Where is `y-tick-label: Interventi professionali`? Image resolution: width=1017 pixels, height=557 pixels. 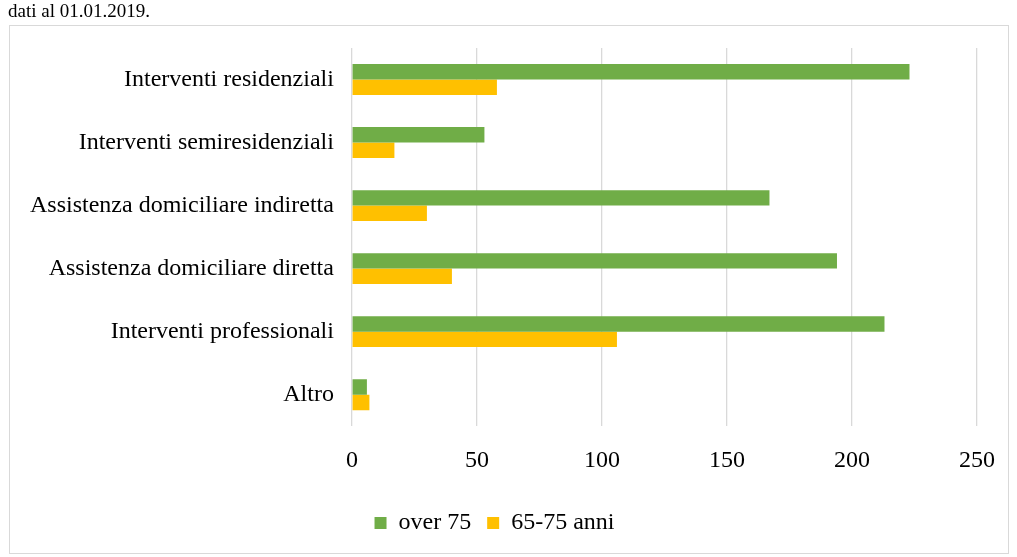
y-tick-label: Interventi professionali is located at coordinates (222, 329).